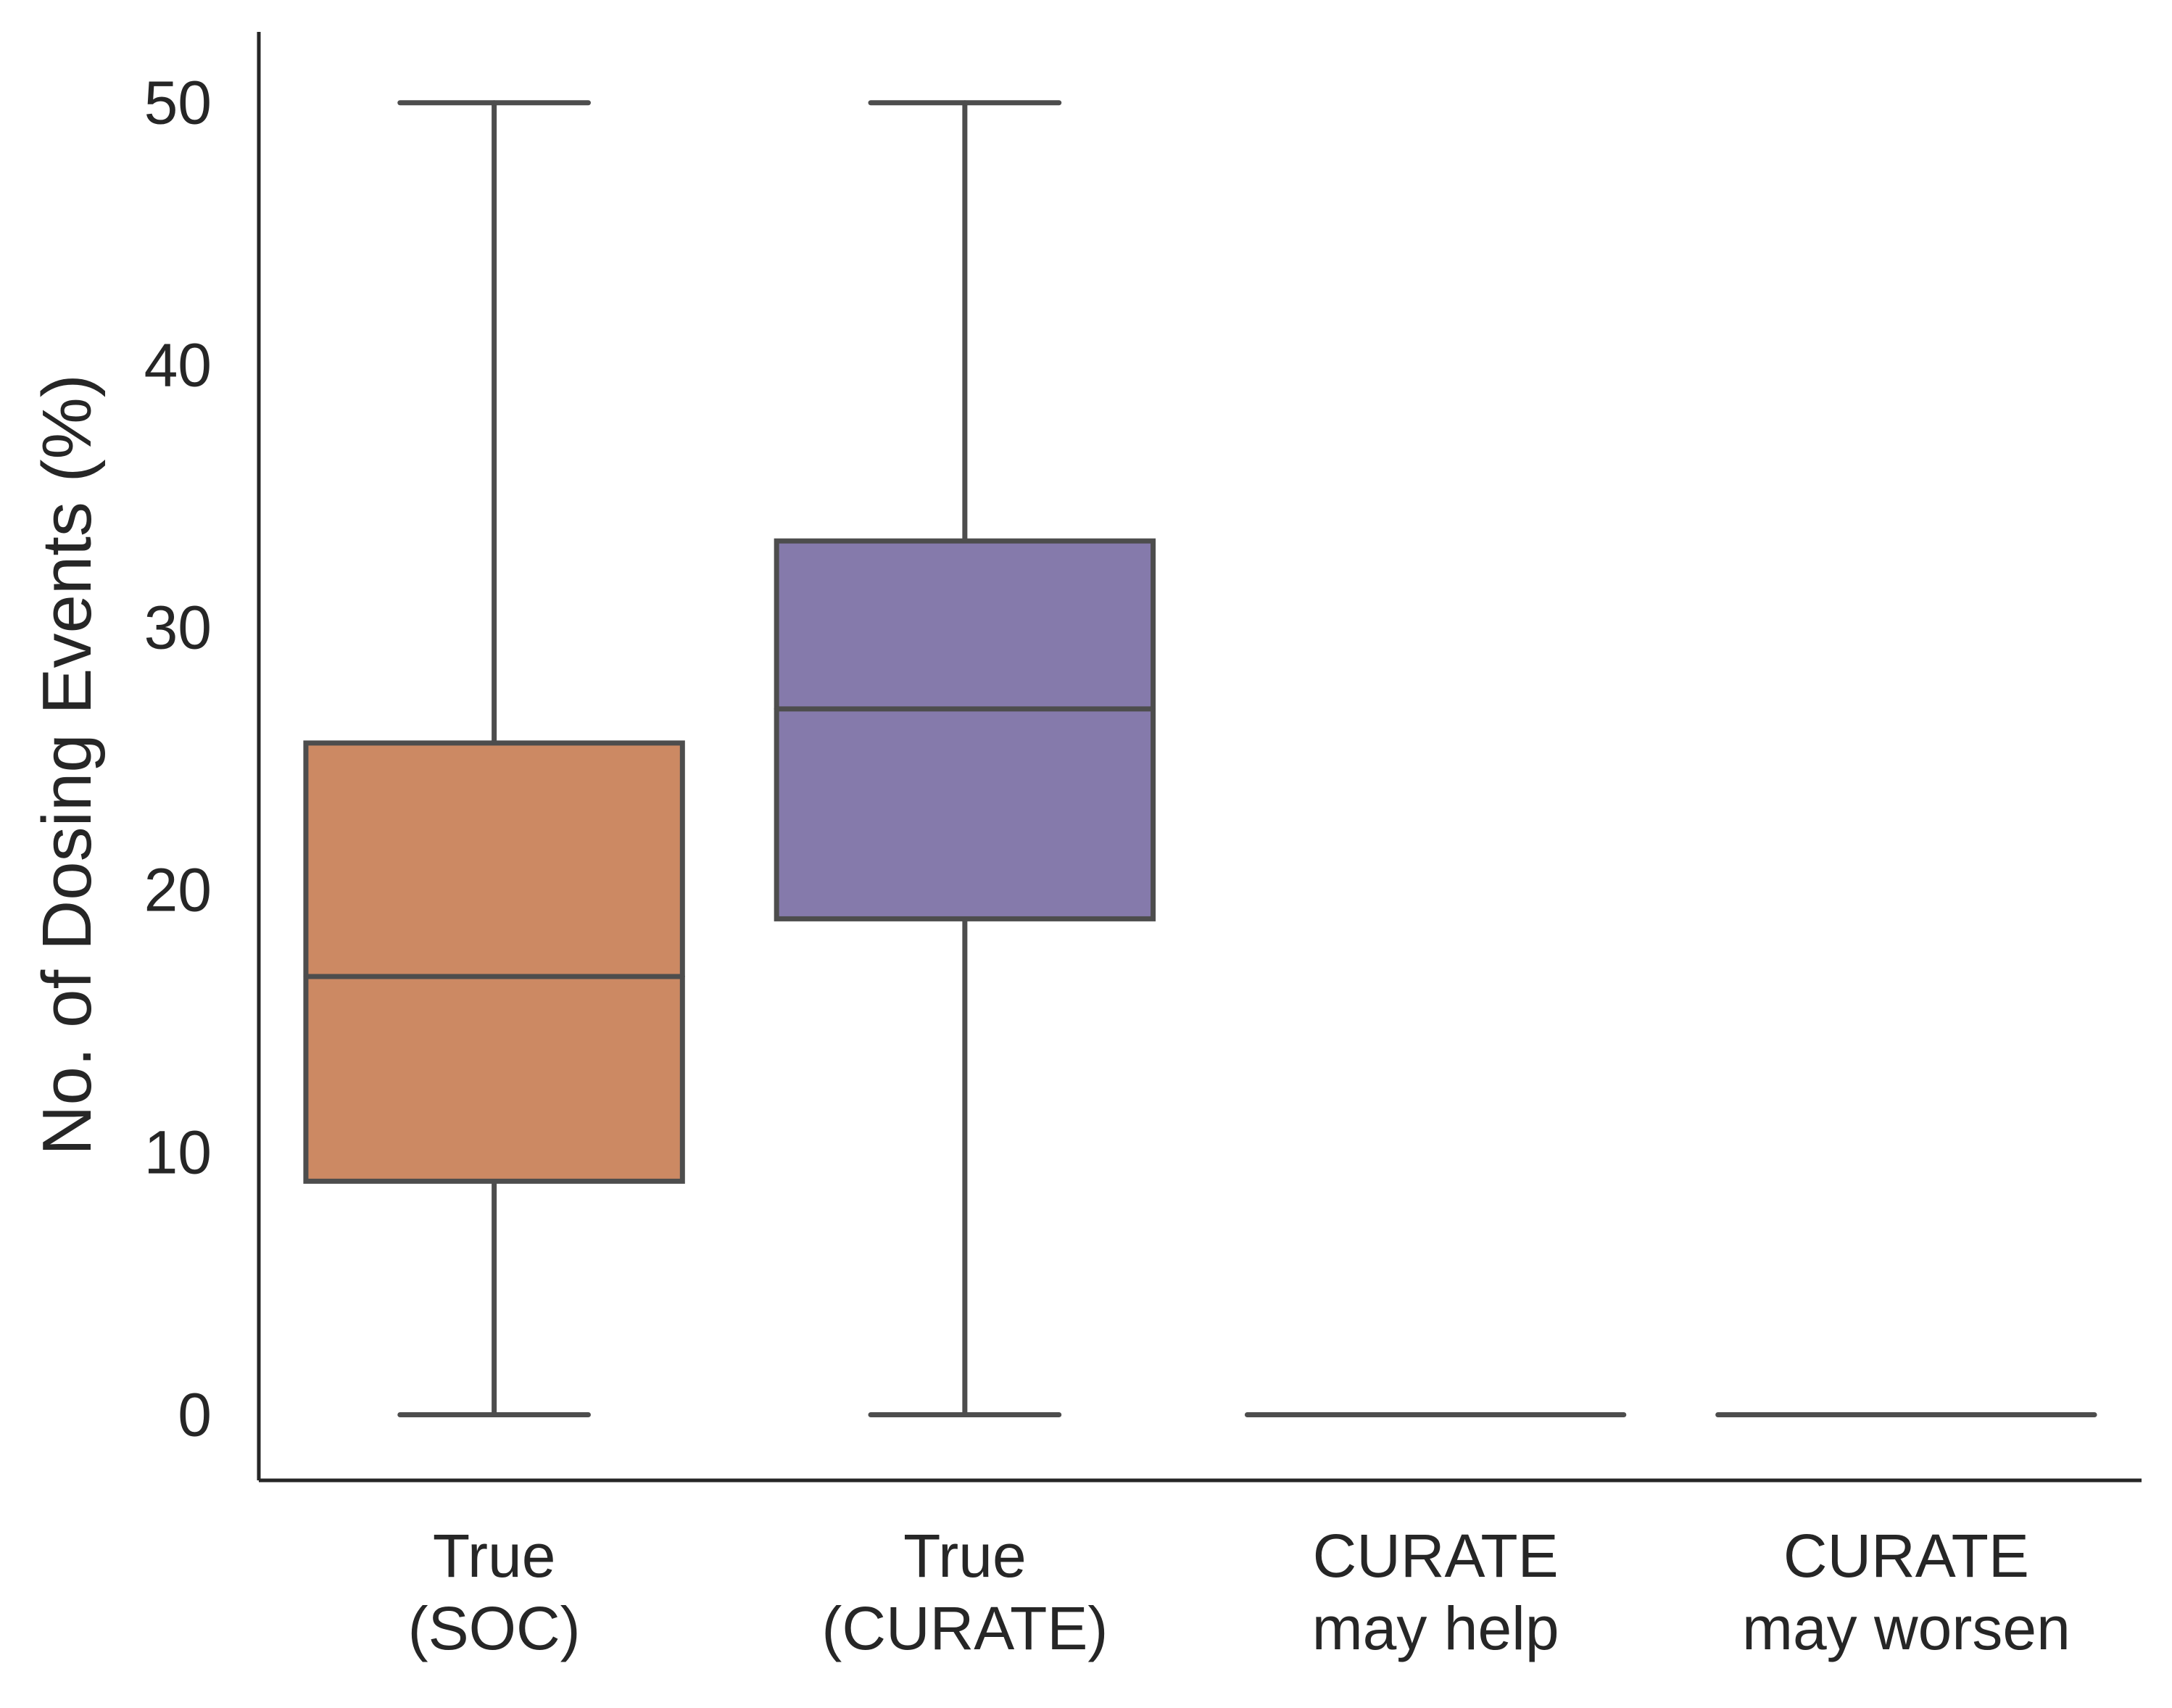 The height and width of the screenshot is (1708, 2172). I want to click on y-tick-label: 30, so click(178, 628).